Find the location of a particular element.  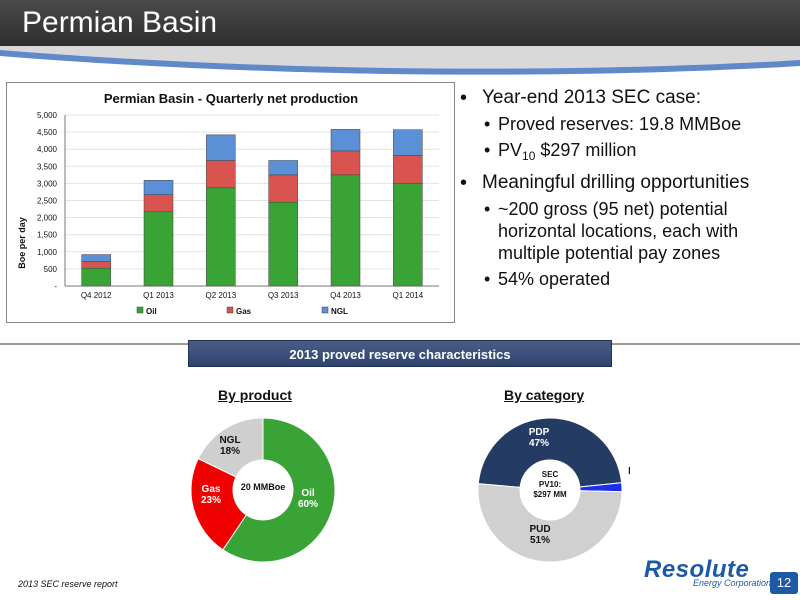

y-tick-label: 4,500 is located at coordinates (47, 132).